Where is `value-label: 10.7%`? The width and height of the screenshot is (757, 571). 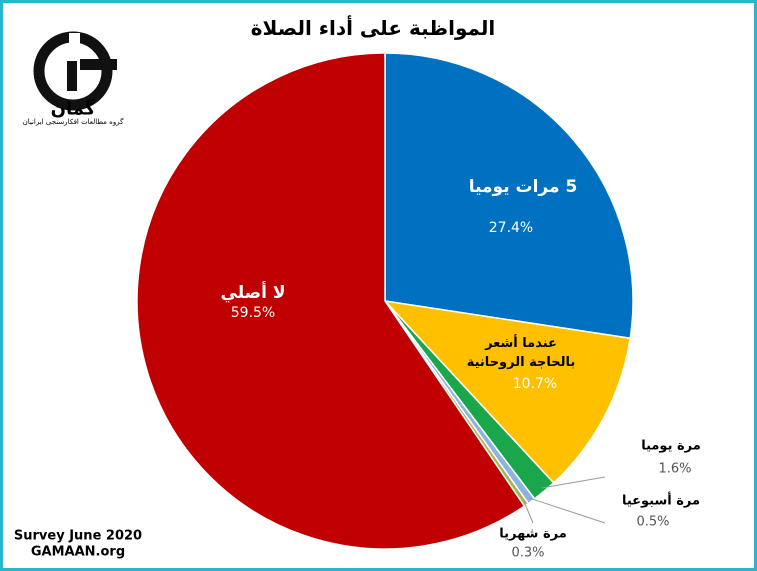 value-label: 10.7% is located at coordinates (535, 384).